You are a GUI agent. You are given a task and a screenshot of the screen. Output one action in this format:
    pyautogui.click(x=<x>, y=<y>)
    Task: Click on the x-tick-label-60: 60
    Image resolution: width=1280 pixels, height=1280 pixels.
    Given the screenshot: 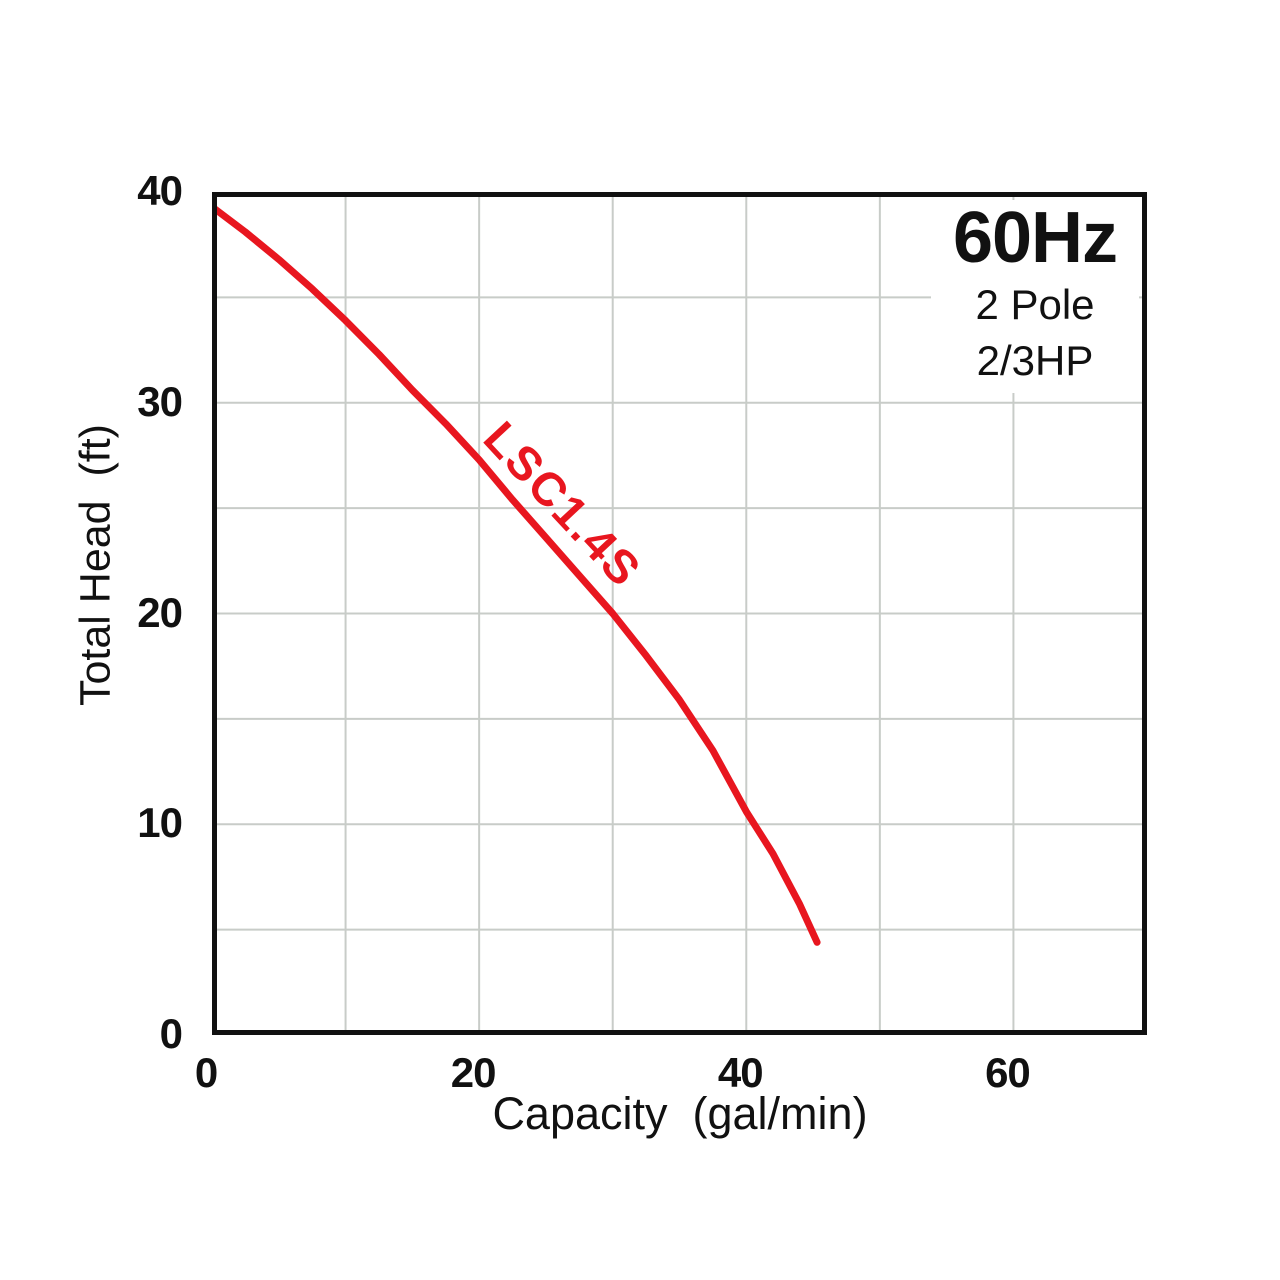 What is the action you would take?
    pyautogui.click(x=1008, y=1072)
    